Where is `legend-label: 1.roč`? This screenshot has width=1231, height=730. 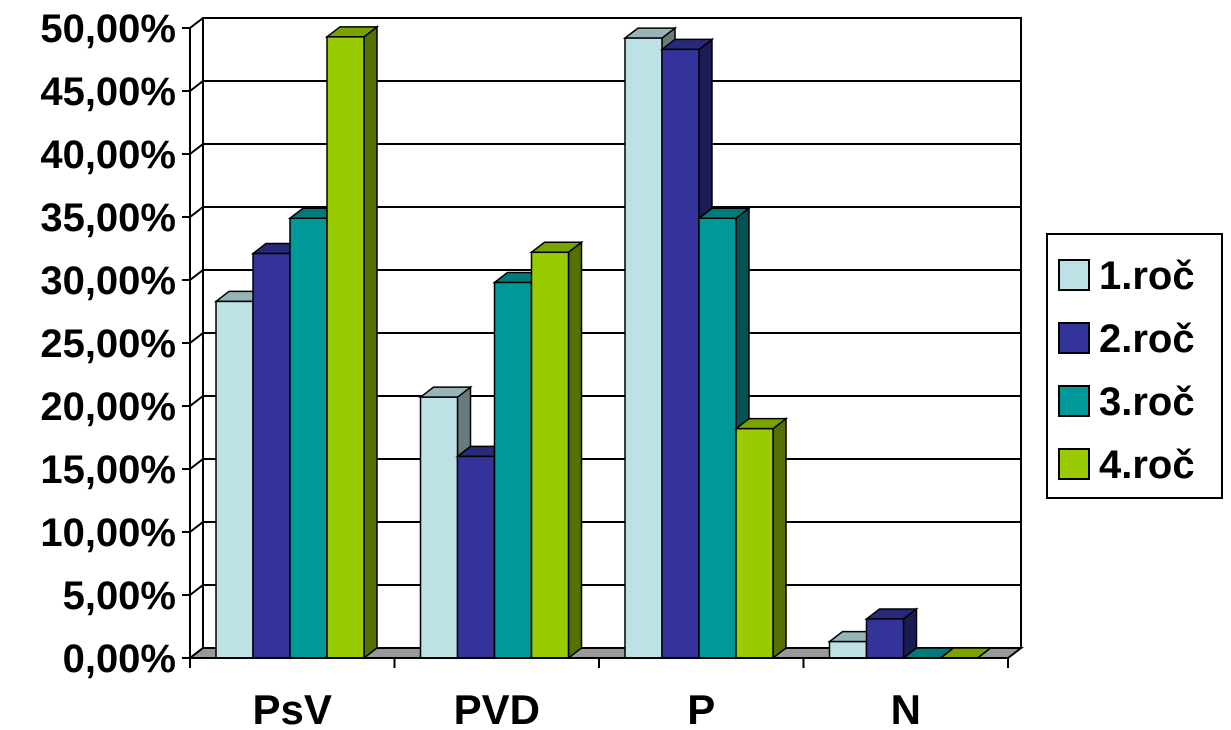
legend-label: 1.roč is located at coordinates (1147, 276).